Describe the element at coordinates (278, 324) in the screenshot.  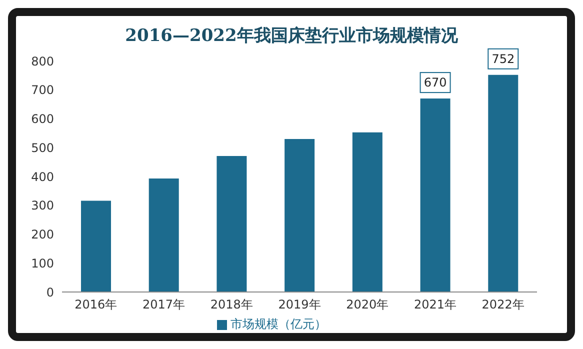
I see `legend-label: 市场规模（亿元）` at that location.